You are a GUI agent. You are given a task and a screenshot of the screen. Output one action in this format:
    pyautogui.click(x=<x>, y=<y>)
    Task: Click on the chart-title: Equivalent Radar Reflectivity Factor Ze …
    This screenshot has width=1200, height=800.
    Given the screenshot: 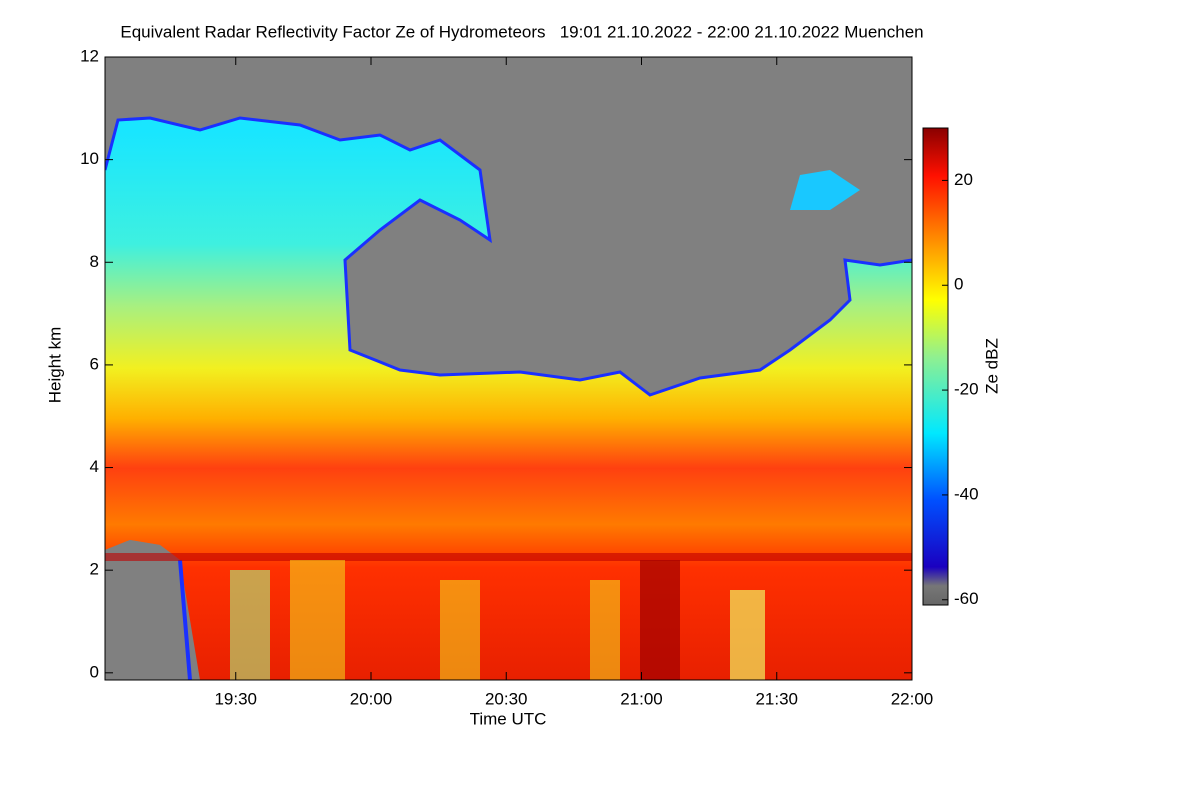 What is the action you would take?
    pyautogui.click(x=521, y=31)
    